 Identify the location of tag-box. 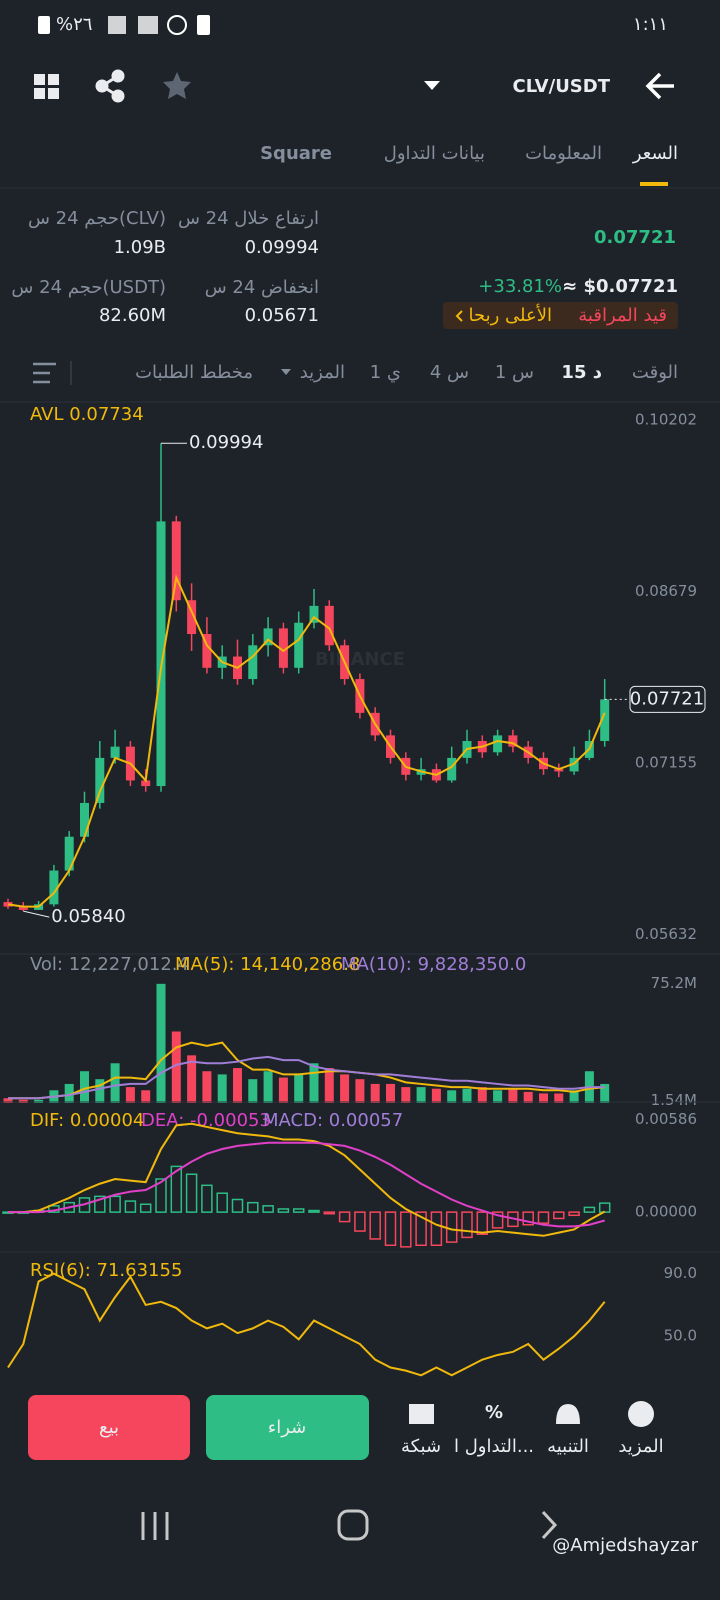
(560, 315).